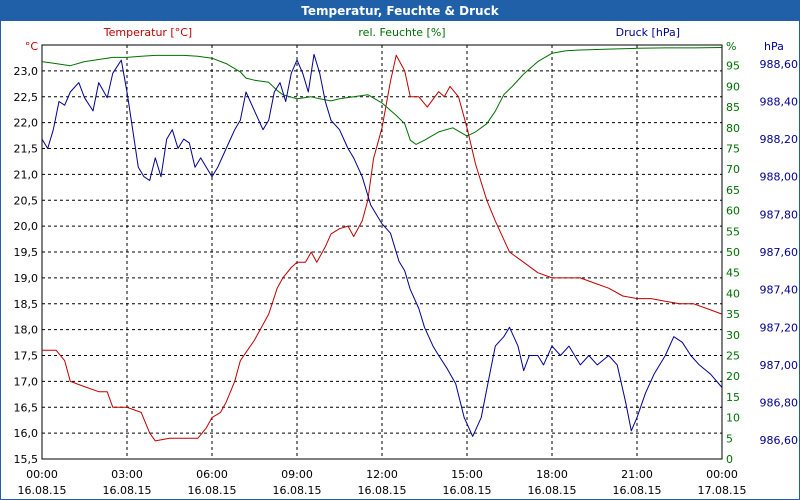 This screenshot has width=800, height=500. Describe the element at coordinates (26, 226) in the screenshot. I see `temperature-tick-label: 20,0` at that location.